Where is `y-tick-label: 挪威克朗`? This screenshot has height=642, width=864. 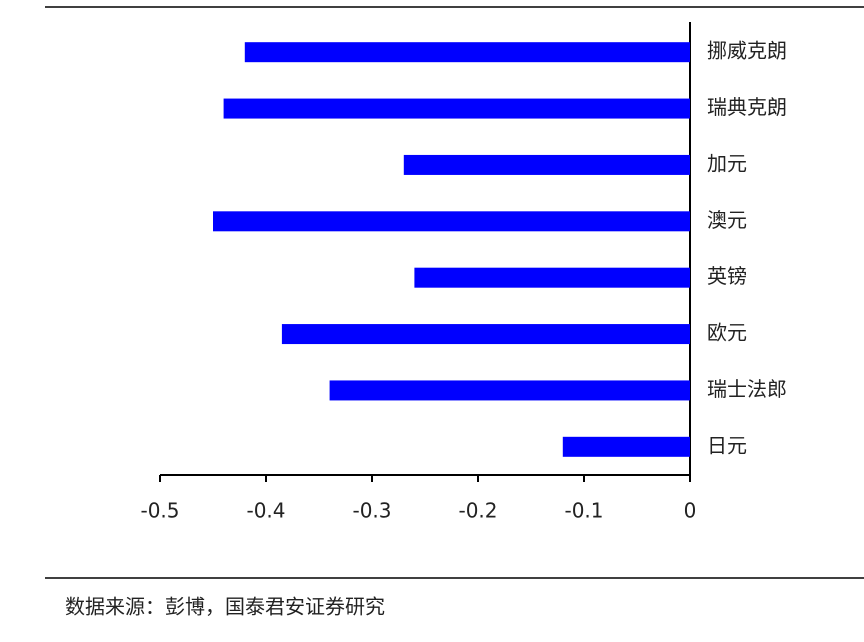
y-tick-label: 挪威克朗 is located at coordinates (747, 51).